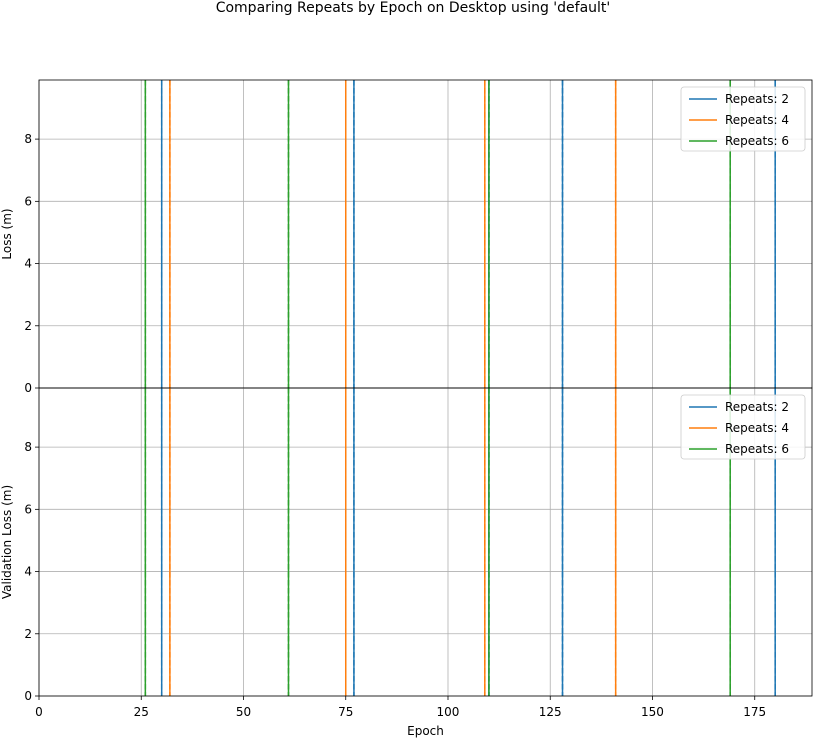  Describe the element at coordinates (243, 712) in the screenshot. I see `x-tick-label: 50` at that location.